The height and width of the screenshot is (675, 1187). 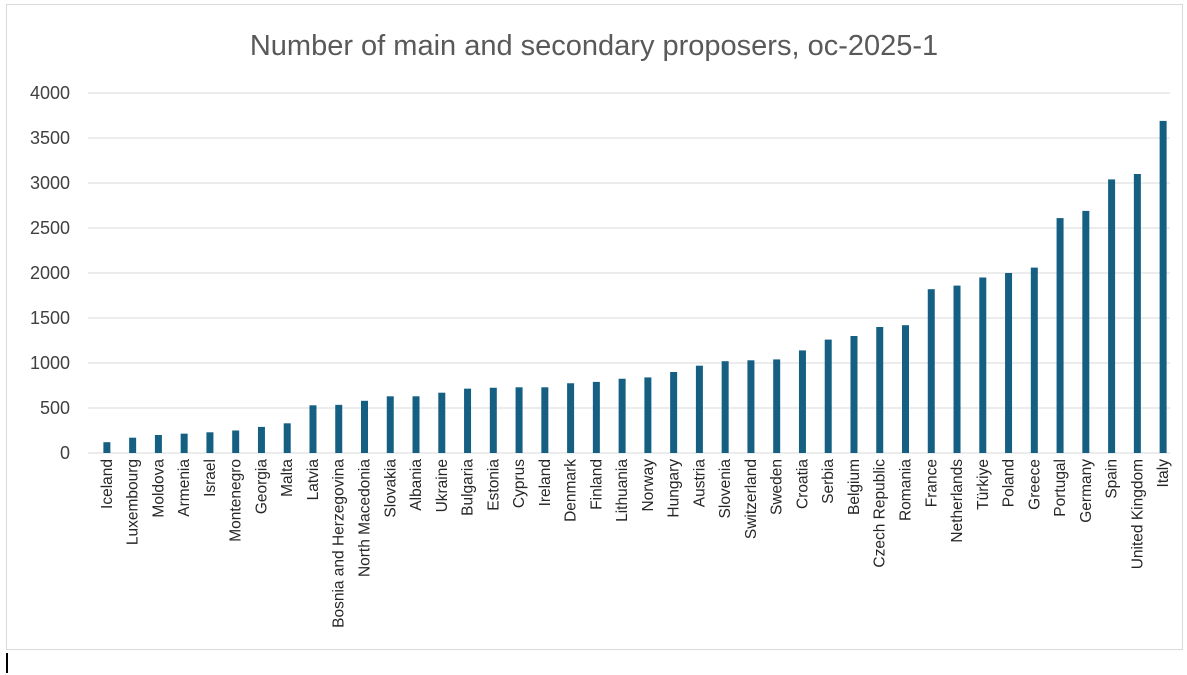 I want to click on x-tick-label: Greece, so click(x=1034, y=484).